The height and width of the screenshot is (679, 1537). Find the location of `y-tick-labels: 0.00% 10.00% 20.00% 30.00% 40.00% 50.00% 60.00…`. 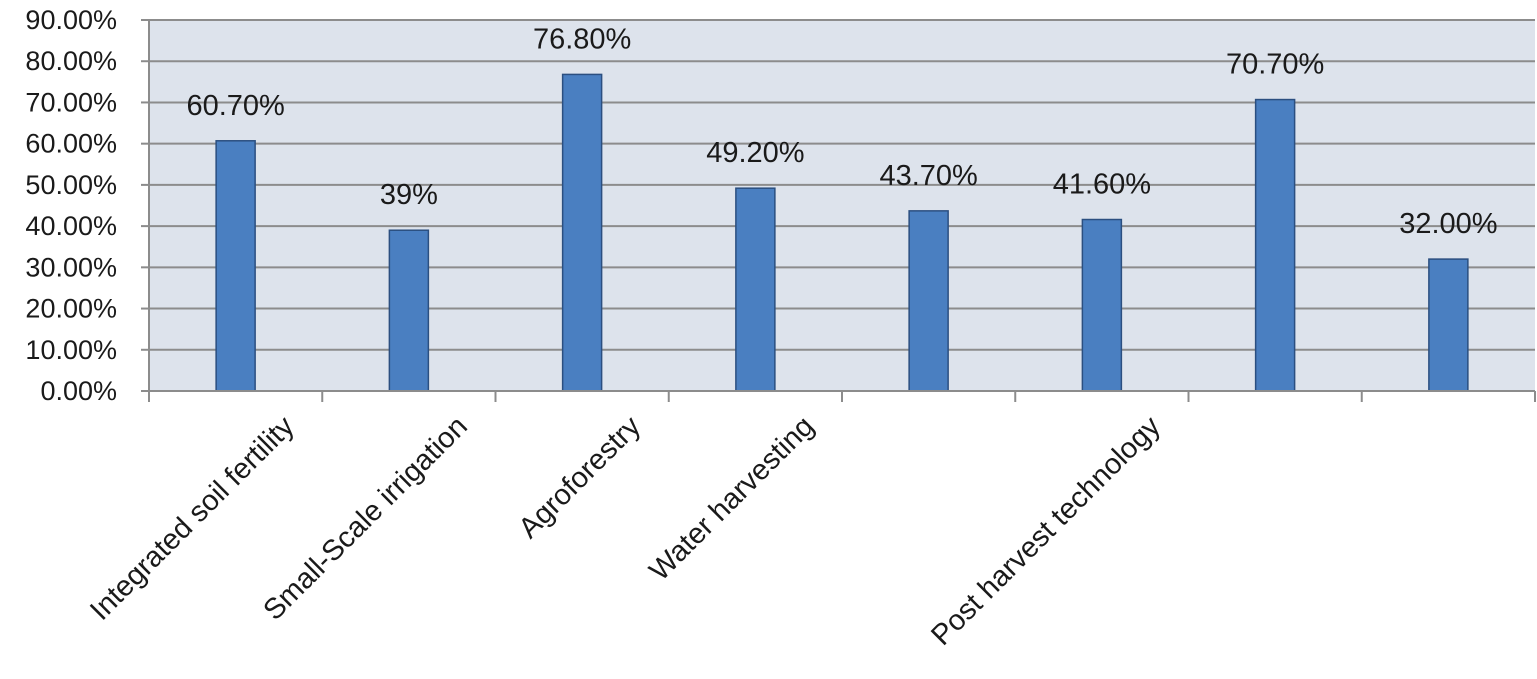

y-tick-labels: 0.00% 10.00% 20.00% 30.00% 40.00% 50.00% 60.00… is located at coordinates (71, 205).